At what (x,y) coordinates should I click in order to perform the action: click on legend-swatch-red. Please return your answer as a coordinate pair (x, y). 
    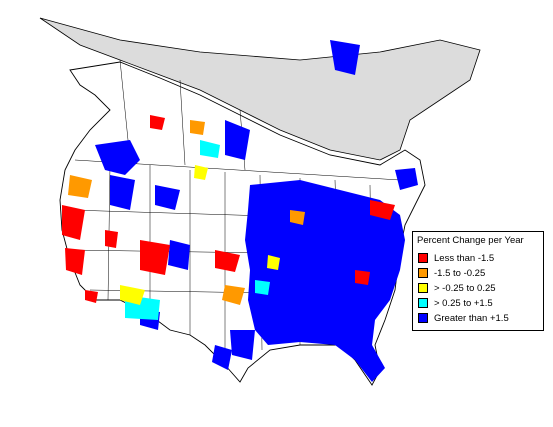
    Looking at the image, I should click on (423, 258).